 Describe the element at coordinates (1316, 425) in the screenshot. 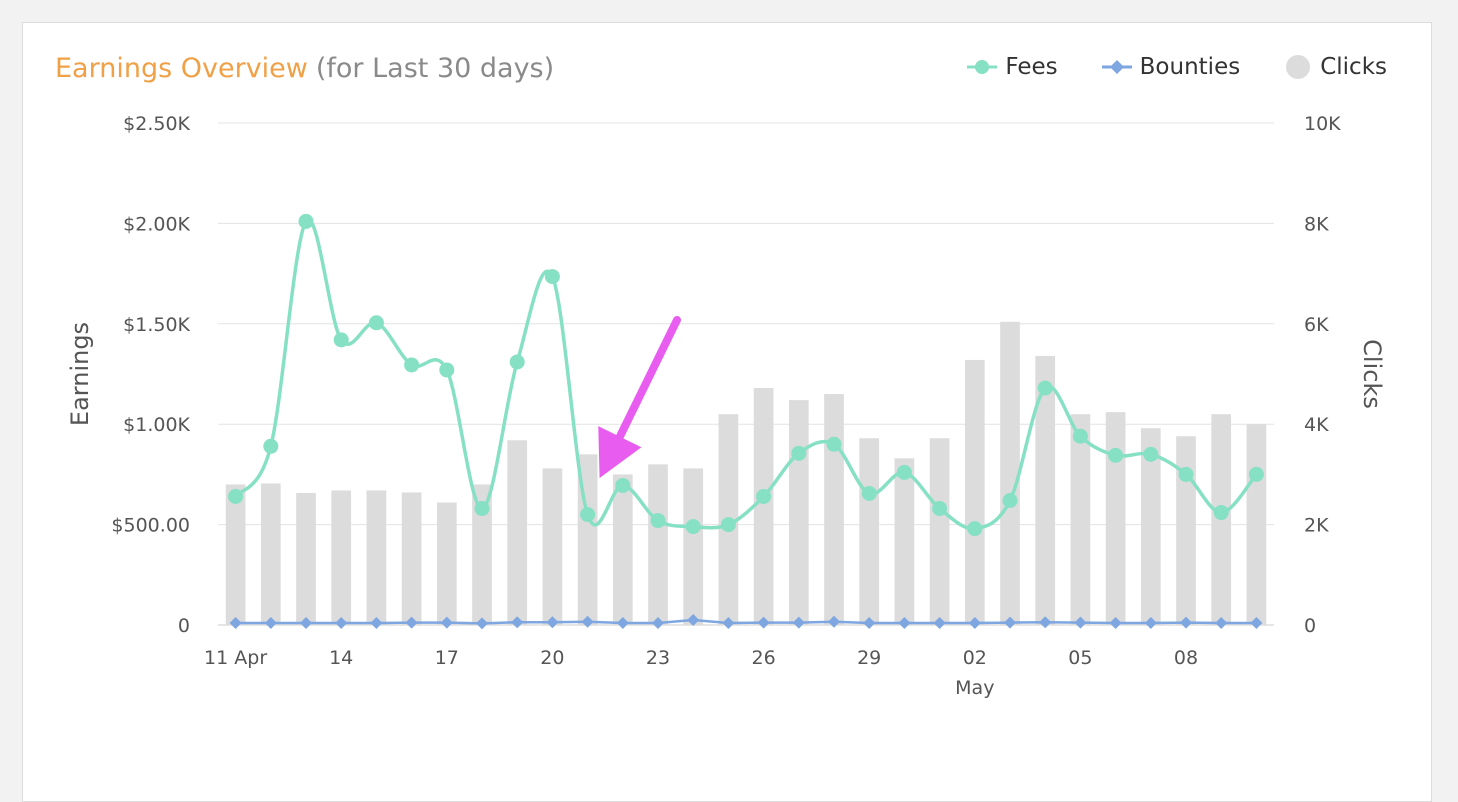

I see `right-tick-label: 4K` at that location.